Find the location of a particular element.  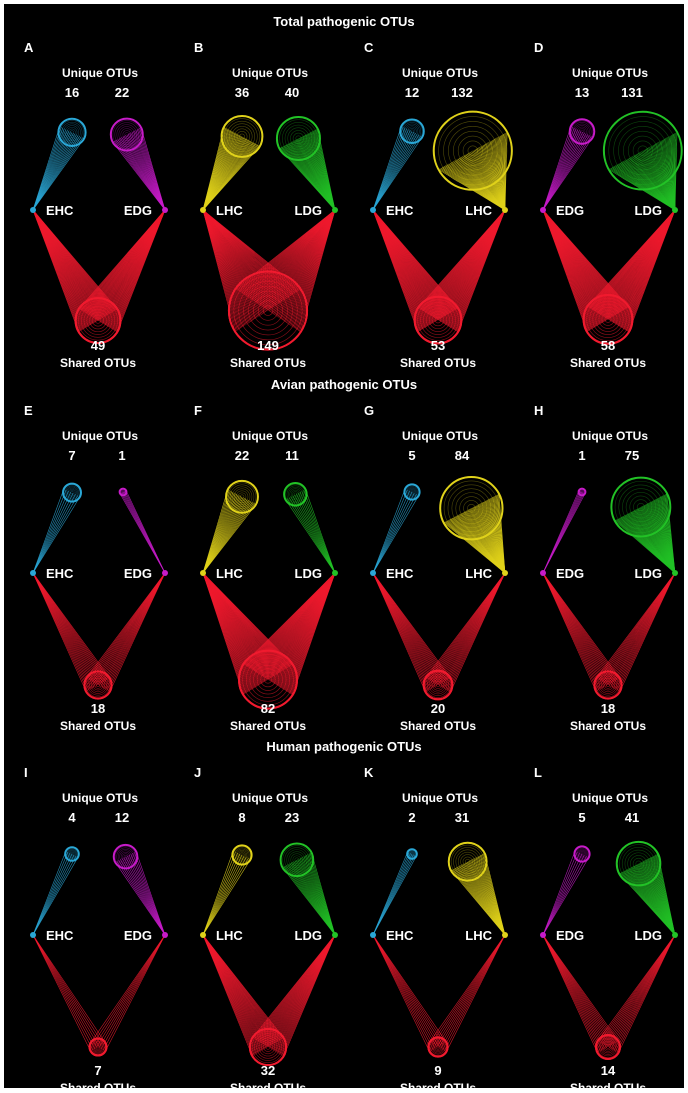

group-label-left: LHC is located at coordinates (229, 573).